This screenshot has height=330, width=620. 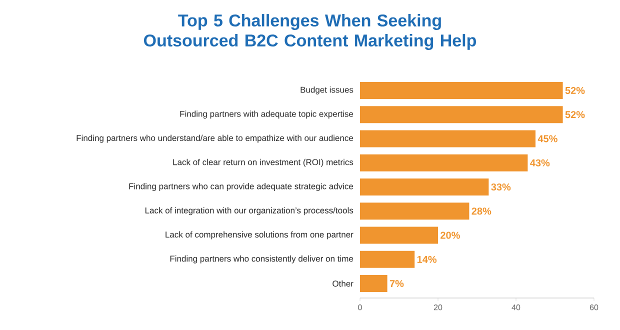 I want to click on y-tick-label: Lack of comprehensive solutions from one partner, so click(x=260, y=235).